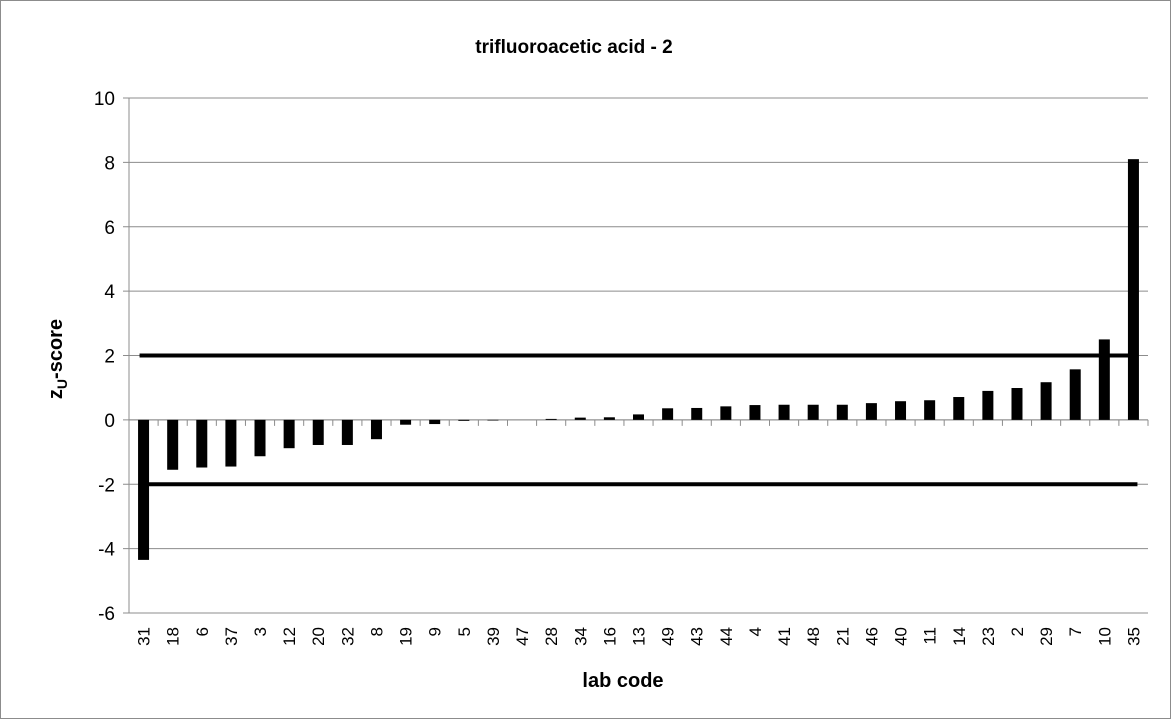 This screenshot has width=1171, height=720. I want to click on y-axis-title-subscript: U, so click(62, 384).